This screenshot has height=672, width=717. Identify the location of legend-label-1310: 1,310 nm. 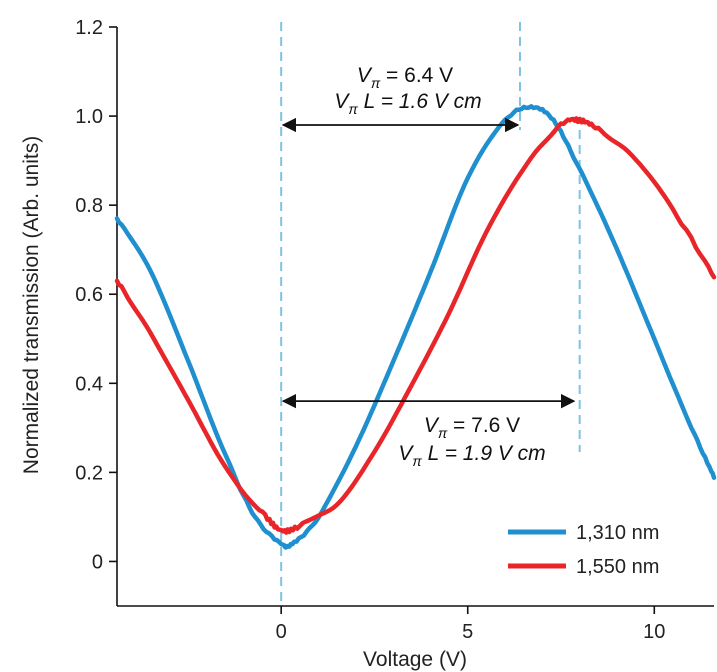
(617, 533).